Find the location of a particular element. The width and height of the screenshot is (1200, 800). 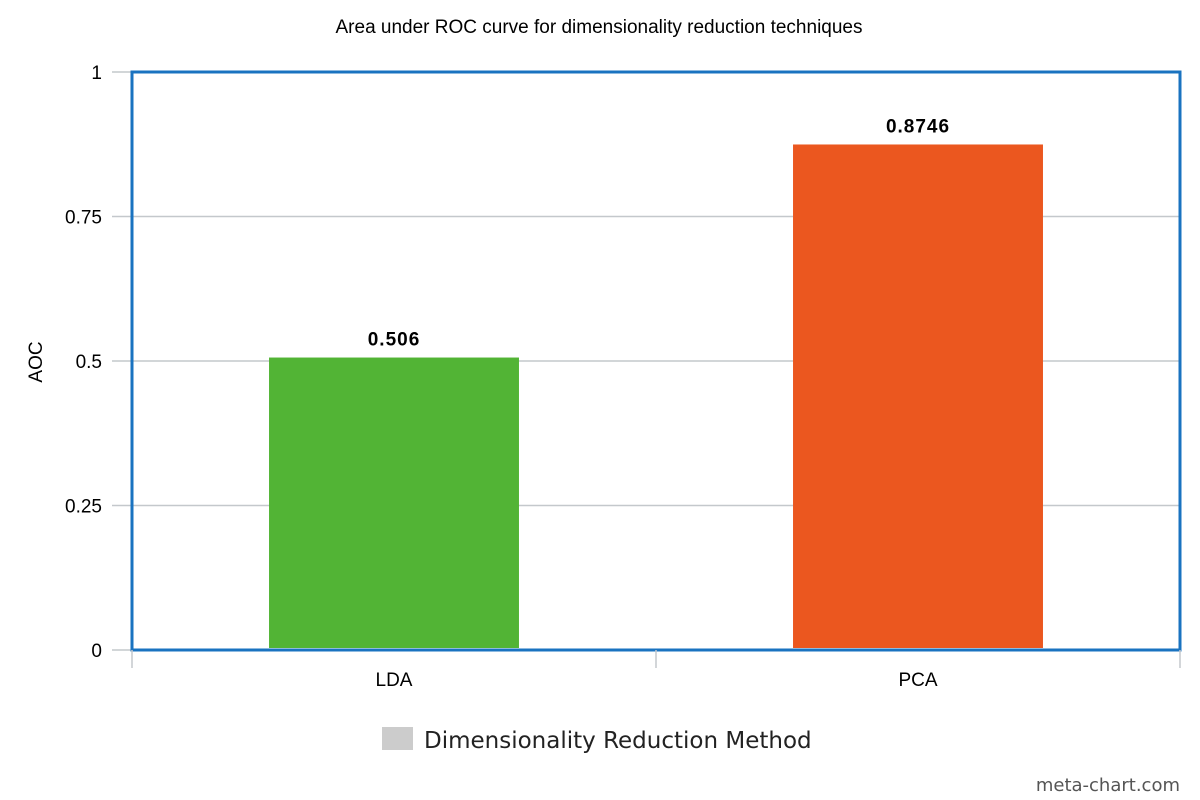

y-tick-label: 1 is located at coordinates (96, 73).